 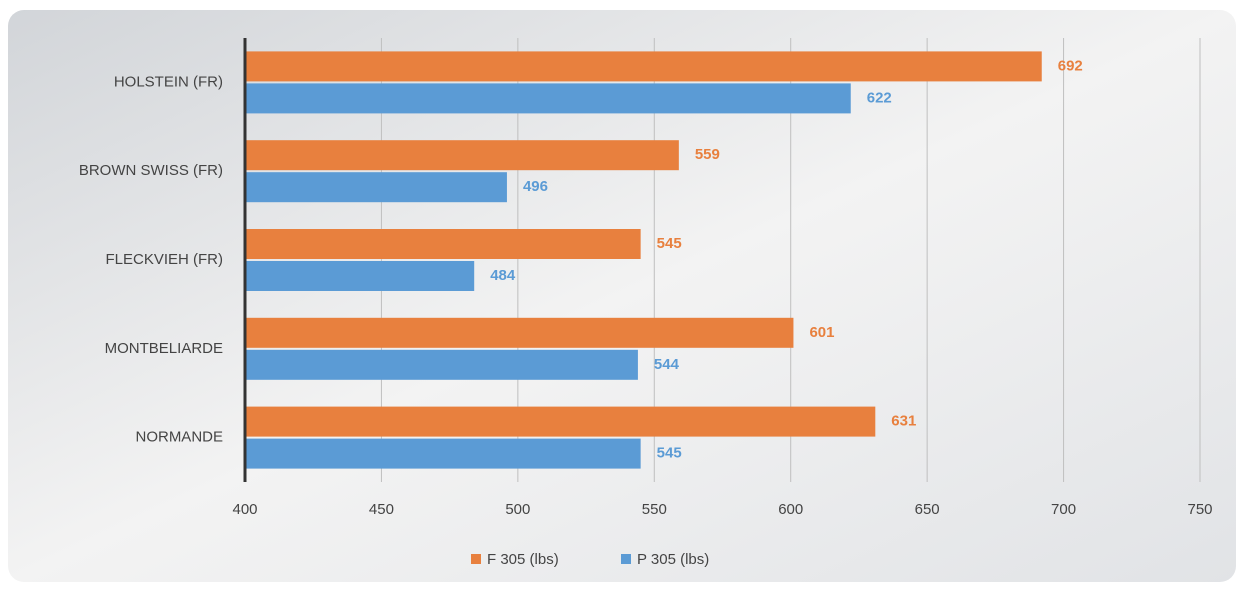 What do you see at coordinates (1070, 65) in the screenshot?
I see `data-label: 692` at bounding box center [1070, 65].